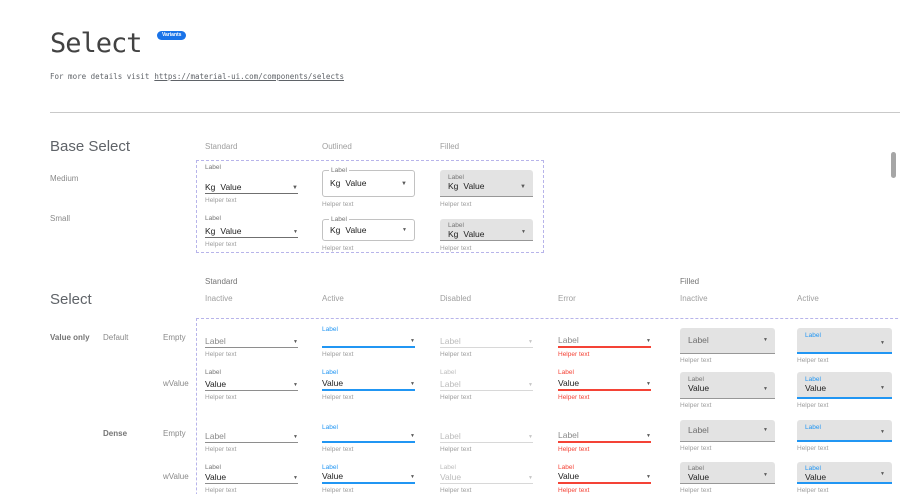 Image resolution: width=900 pixels, height=494 pixels. I want to click on select-standard-error-empty: Label ▼ Helper text, so click(604, 341).